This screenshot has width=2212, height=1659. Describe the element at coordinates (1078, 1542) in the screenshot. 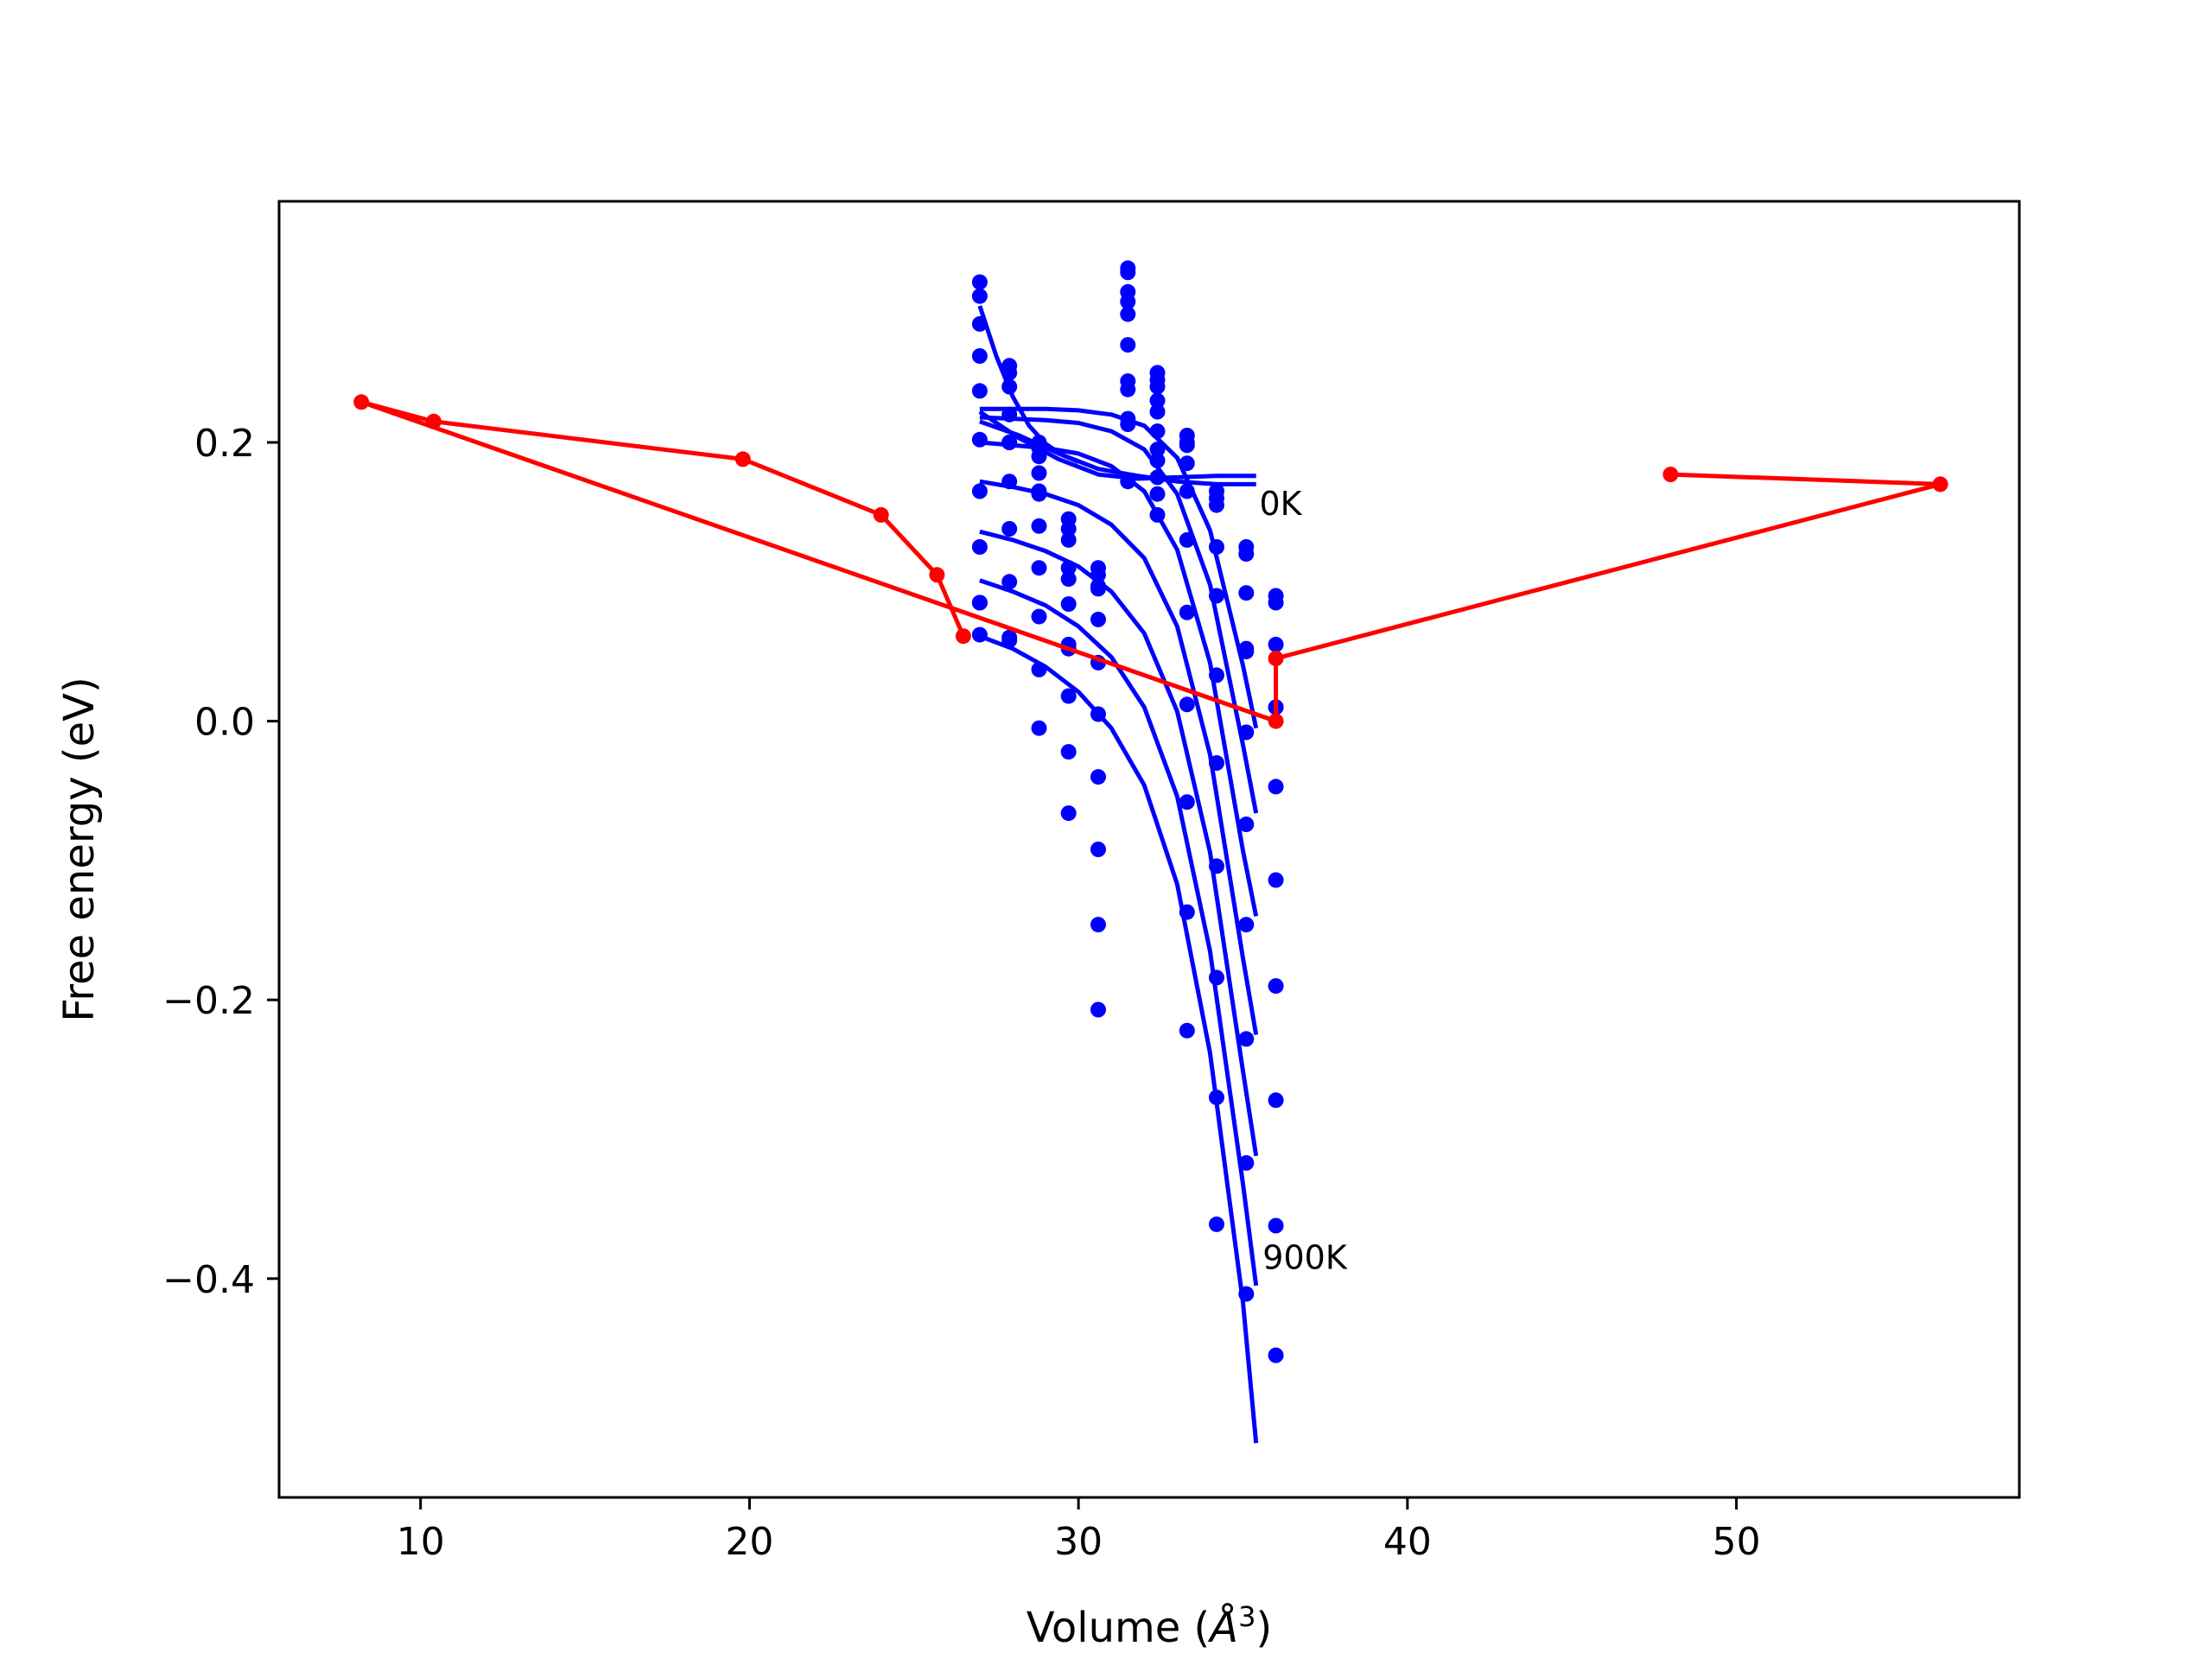

I see `x-tick-label: 30` at that location.